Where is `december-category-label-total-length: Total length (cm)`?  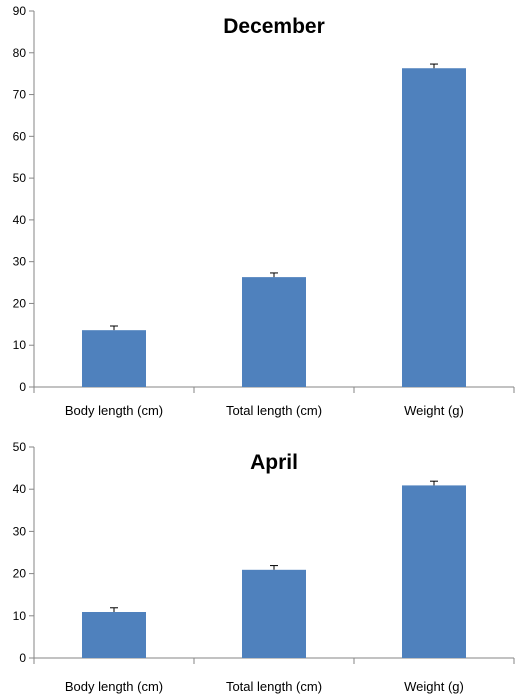 december-category-label-total-length: Total length (cm) is located at coordinates (274, 410).